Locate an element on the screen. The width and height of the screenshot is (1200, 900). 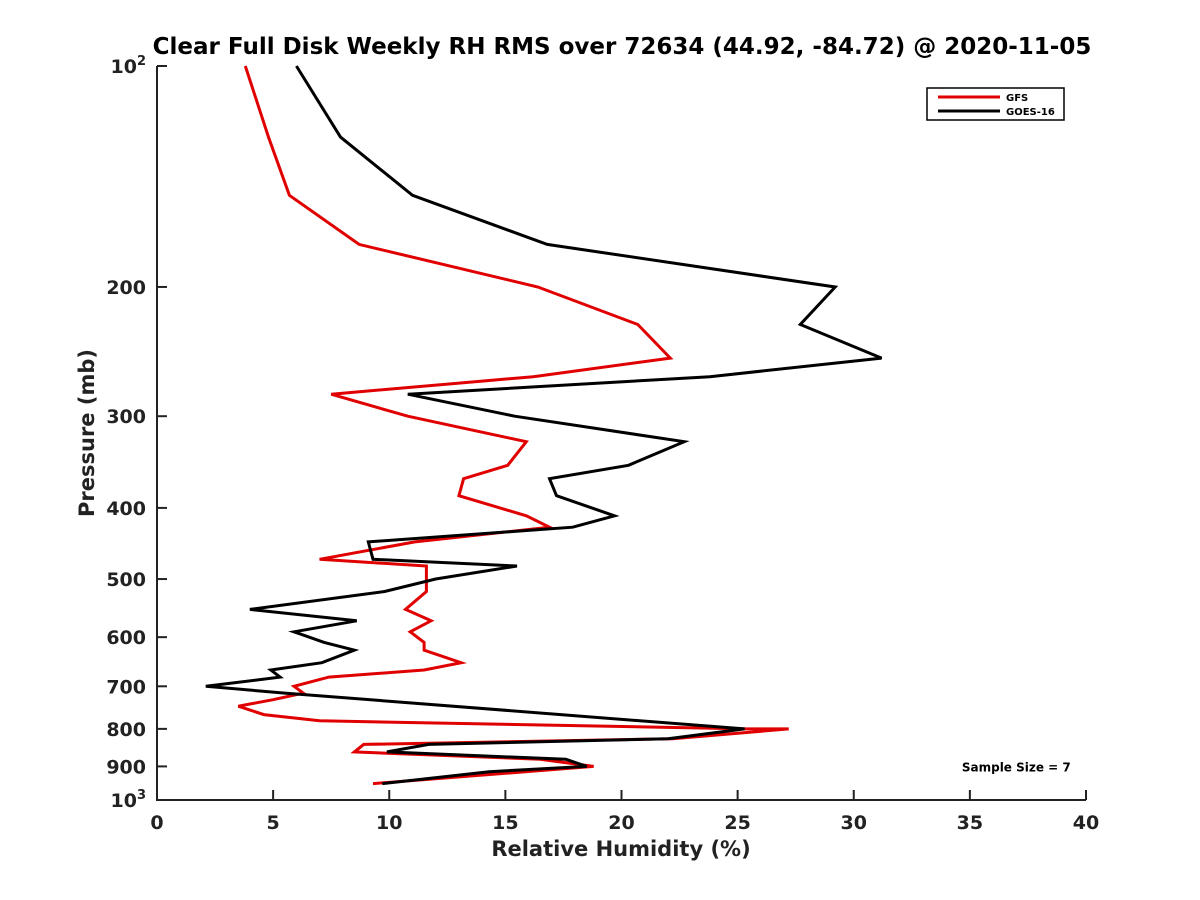
x-tick-label: 30 is located at coordinates (854, 823).